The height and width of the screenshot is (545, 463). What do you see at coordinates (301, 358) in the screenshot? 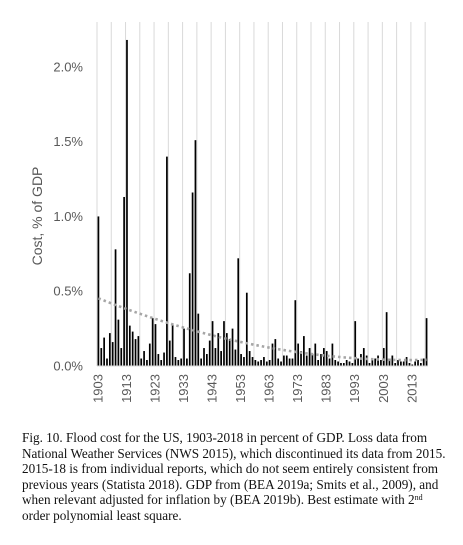
I see `bar-1974` at bounding box center [301, 358].